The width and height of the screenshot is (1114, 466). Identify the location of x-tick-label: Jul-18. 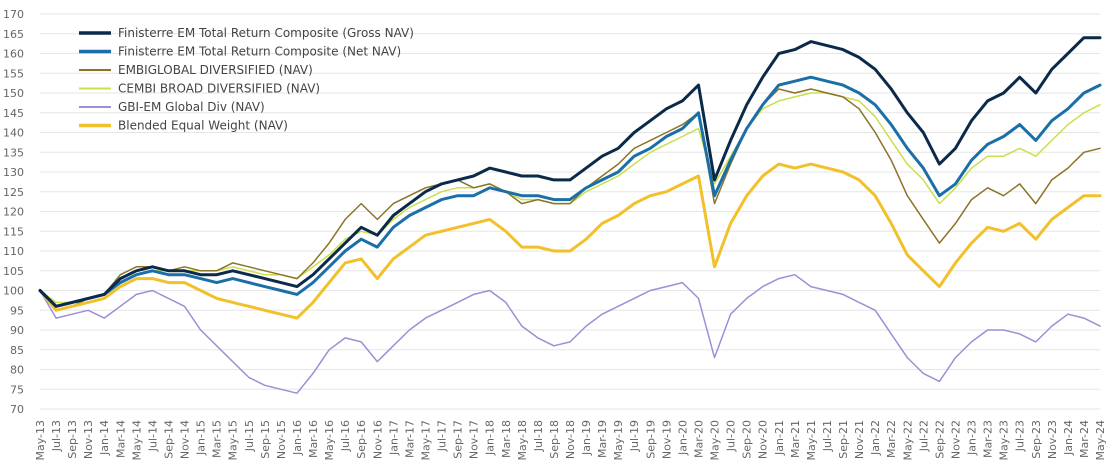
(538, 436).